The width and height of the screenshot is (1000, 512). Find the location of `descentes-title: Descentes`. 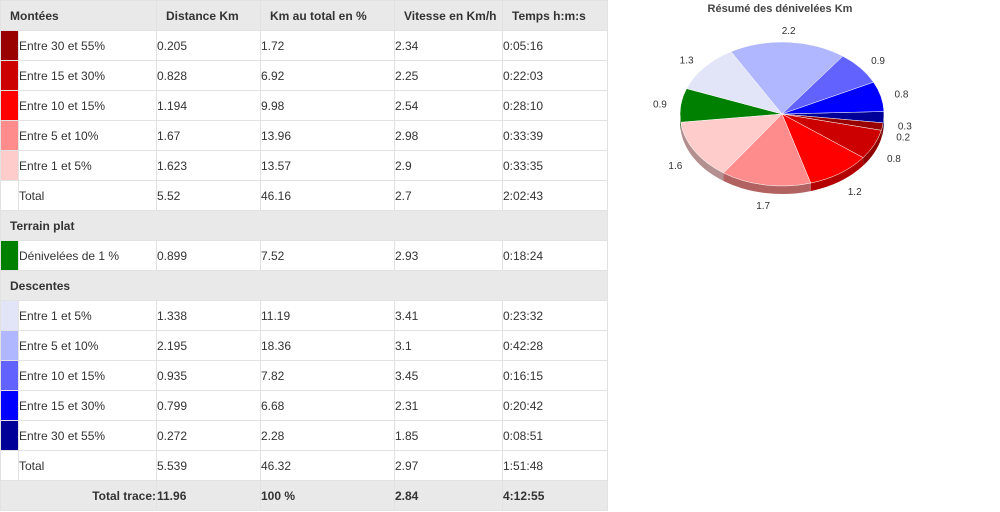

descentes-title: Descentes is located at coordinates (304, 285).